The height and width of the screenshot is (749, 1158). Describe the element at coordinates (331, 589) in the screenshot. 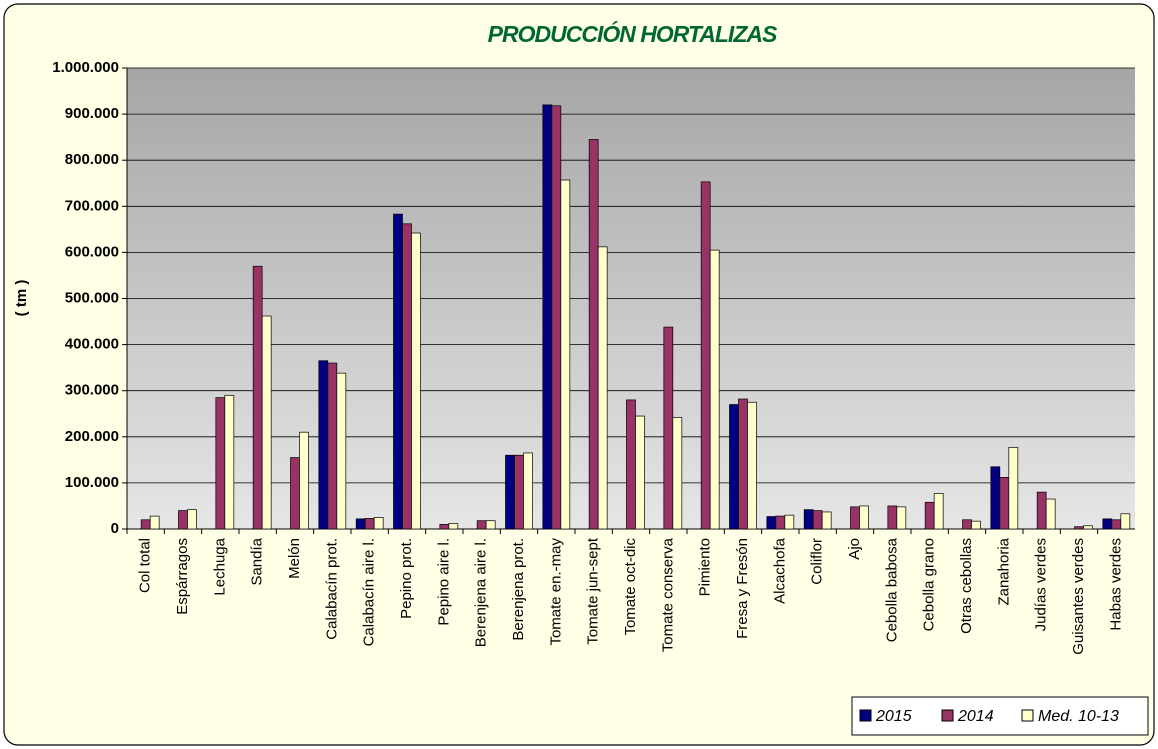

I see `x-tick-label: Calabacín prot.` at that location.